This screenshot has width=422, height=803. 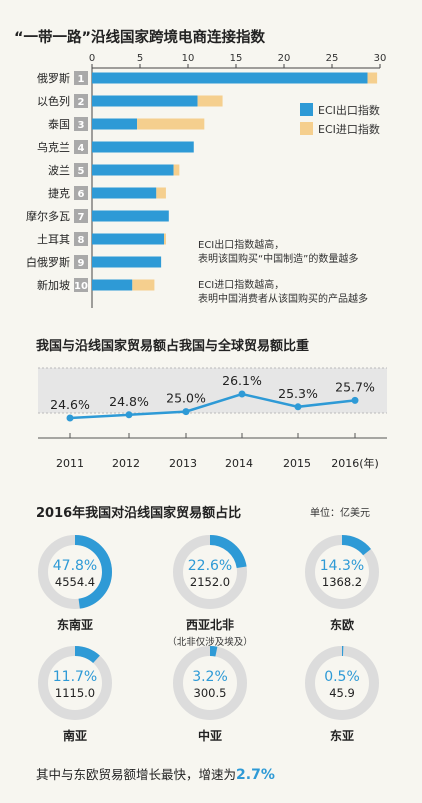 I want to click on legend-label-export: ECI出口指数, so click(x=349, y=110).